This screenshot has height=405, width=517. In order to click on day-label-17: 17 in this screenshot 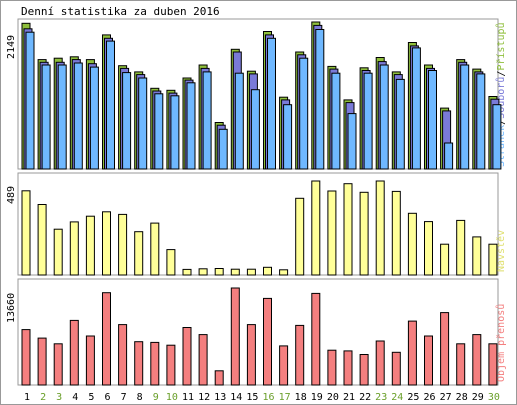, I will do `click(285, 397)`.